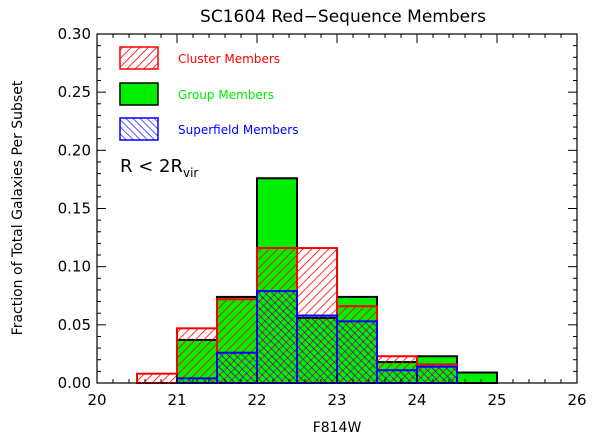 This screenshot has width=610, height=444. Describe the element at coordinates (96, 400) in the screenshot. I see `x-tick-label: 20` at that location.